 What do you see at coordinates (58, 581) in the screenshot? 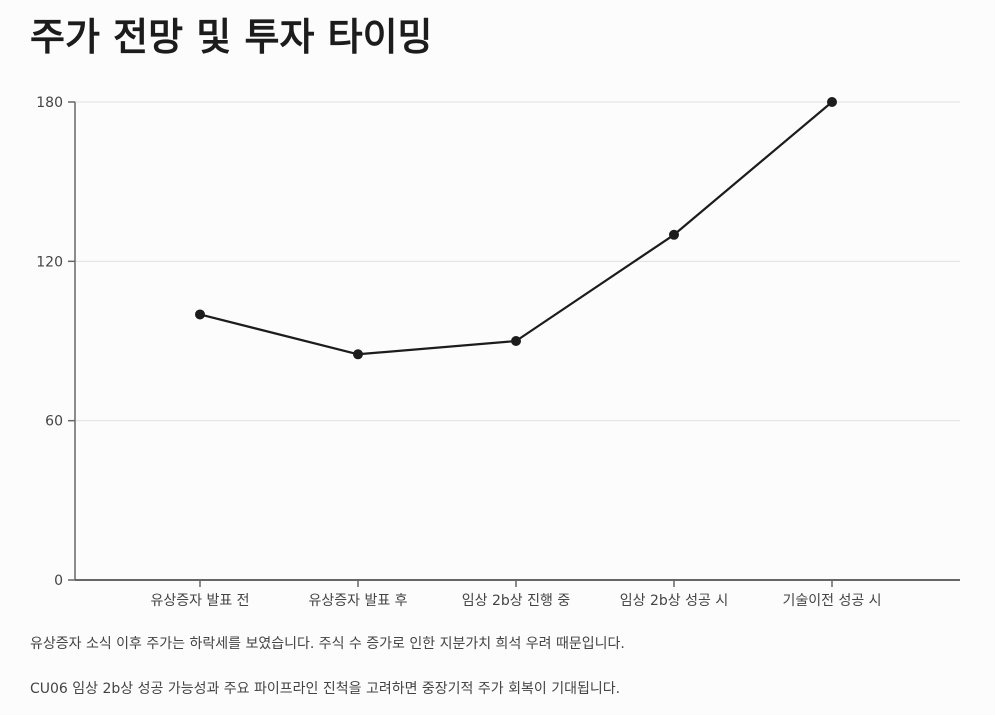
I see `y-tick-label: 0` at bounding box center [58, 581].